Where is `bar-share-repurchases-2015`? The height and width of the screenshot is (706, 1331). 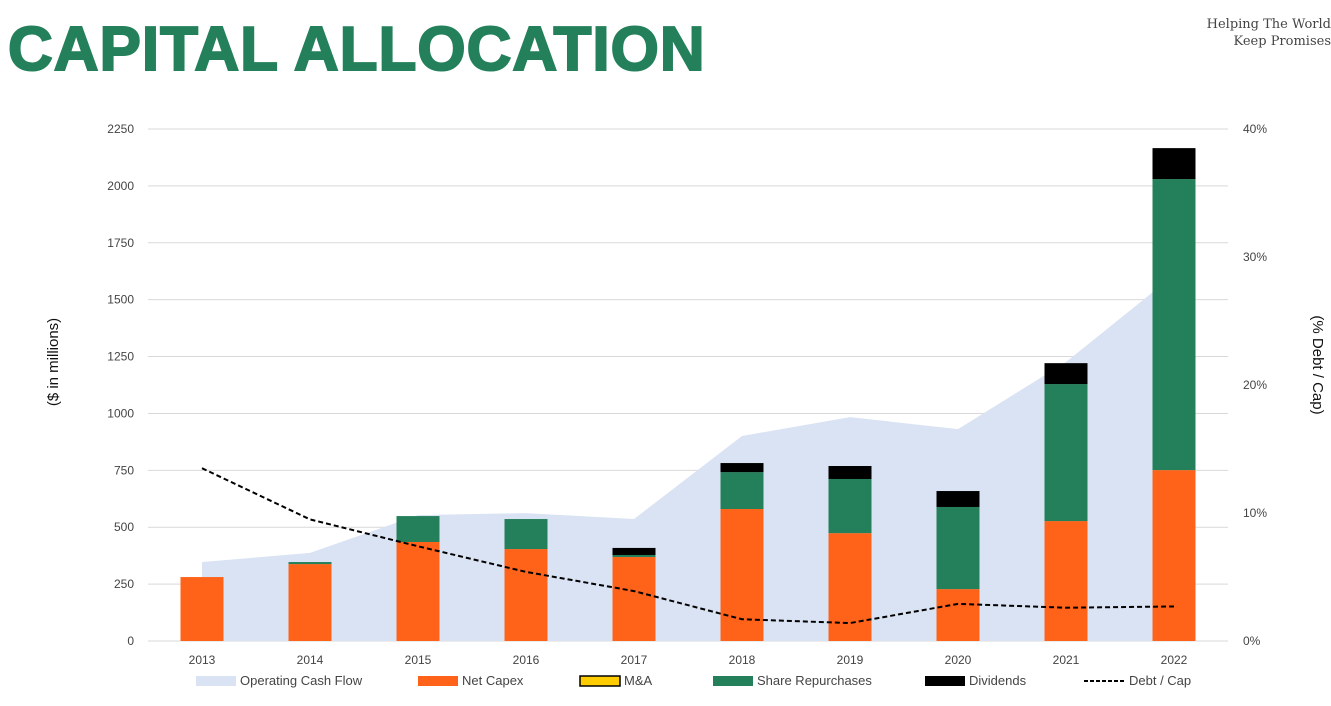
bar-share-repurchases-2015 is located at coordinates (418, 529).